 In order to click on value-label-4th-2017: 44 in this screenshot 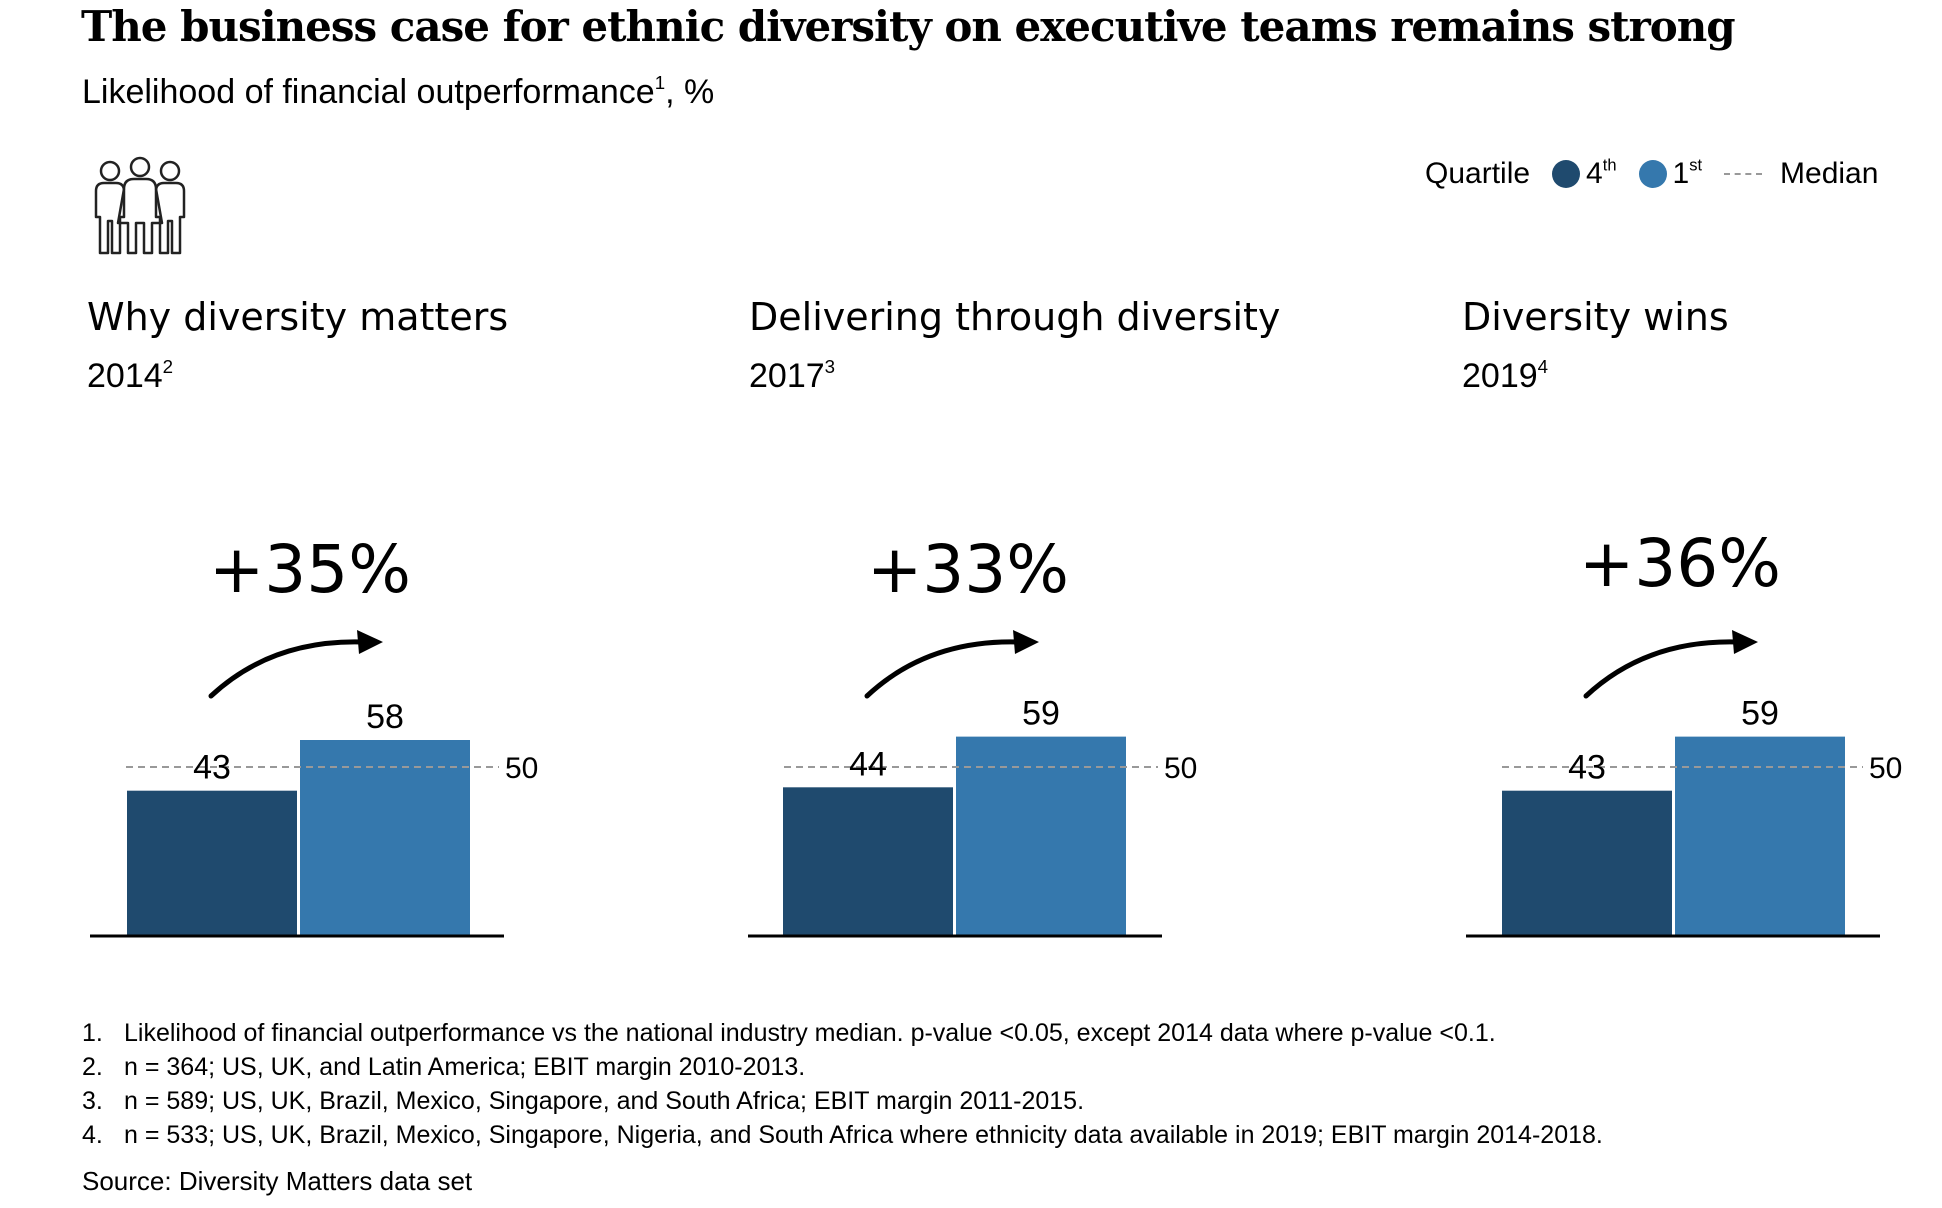, I will do `click(868, 764)`.